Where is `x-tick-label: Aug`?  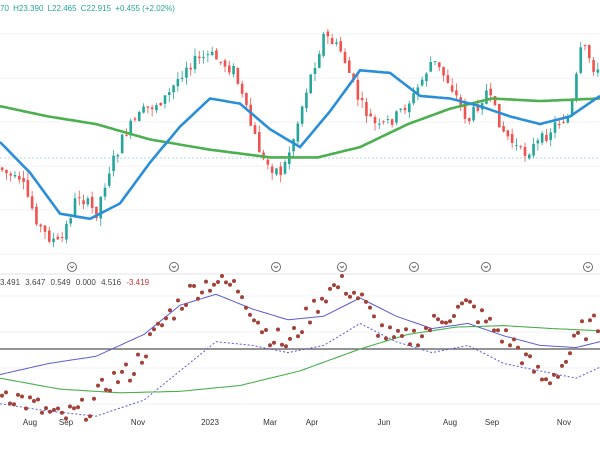 x-tick-label: Aug is located at coordinates (30, 422).